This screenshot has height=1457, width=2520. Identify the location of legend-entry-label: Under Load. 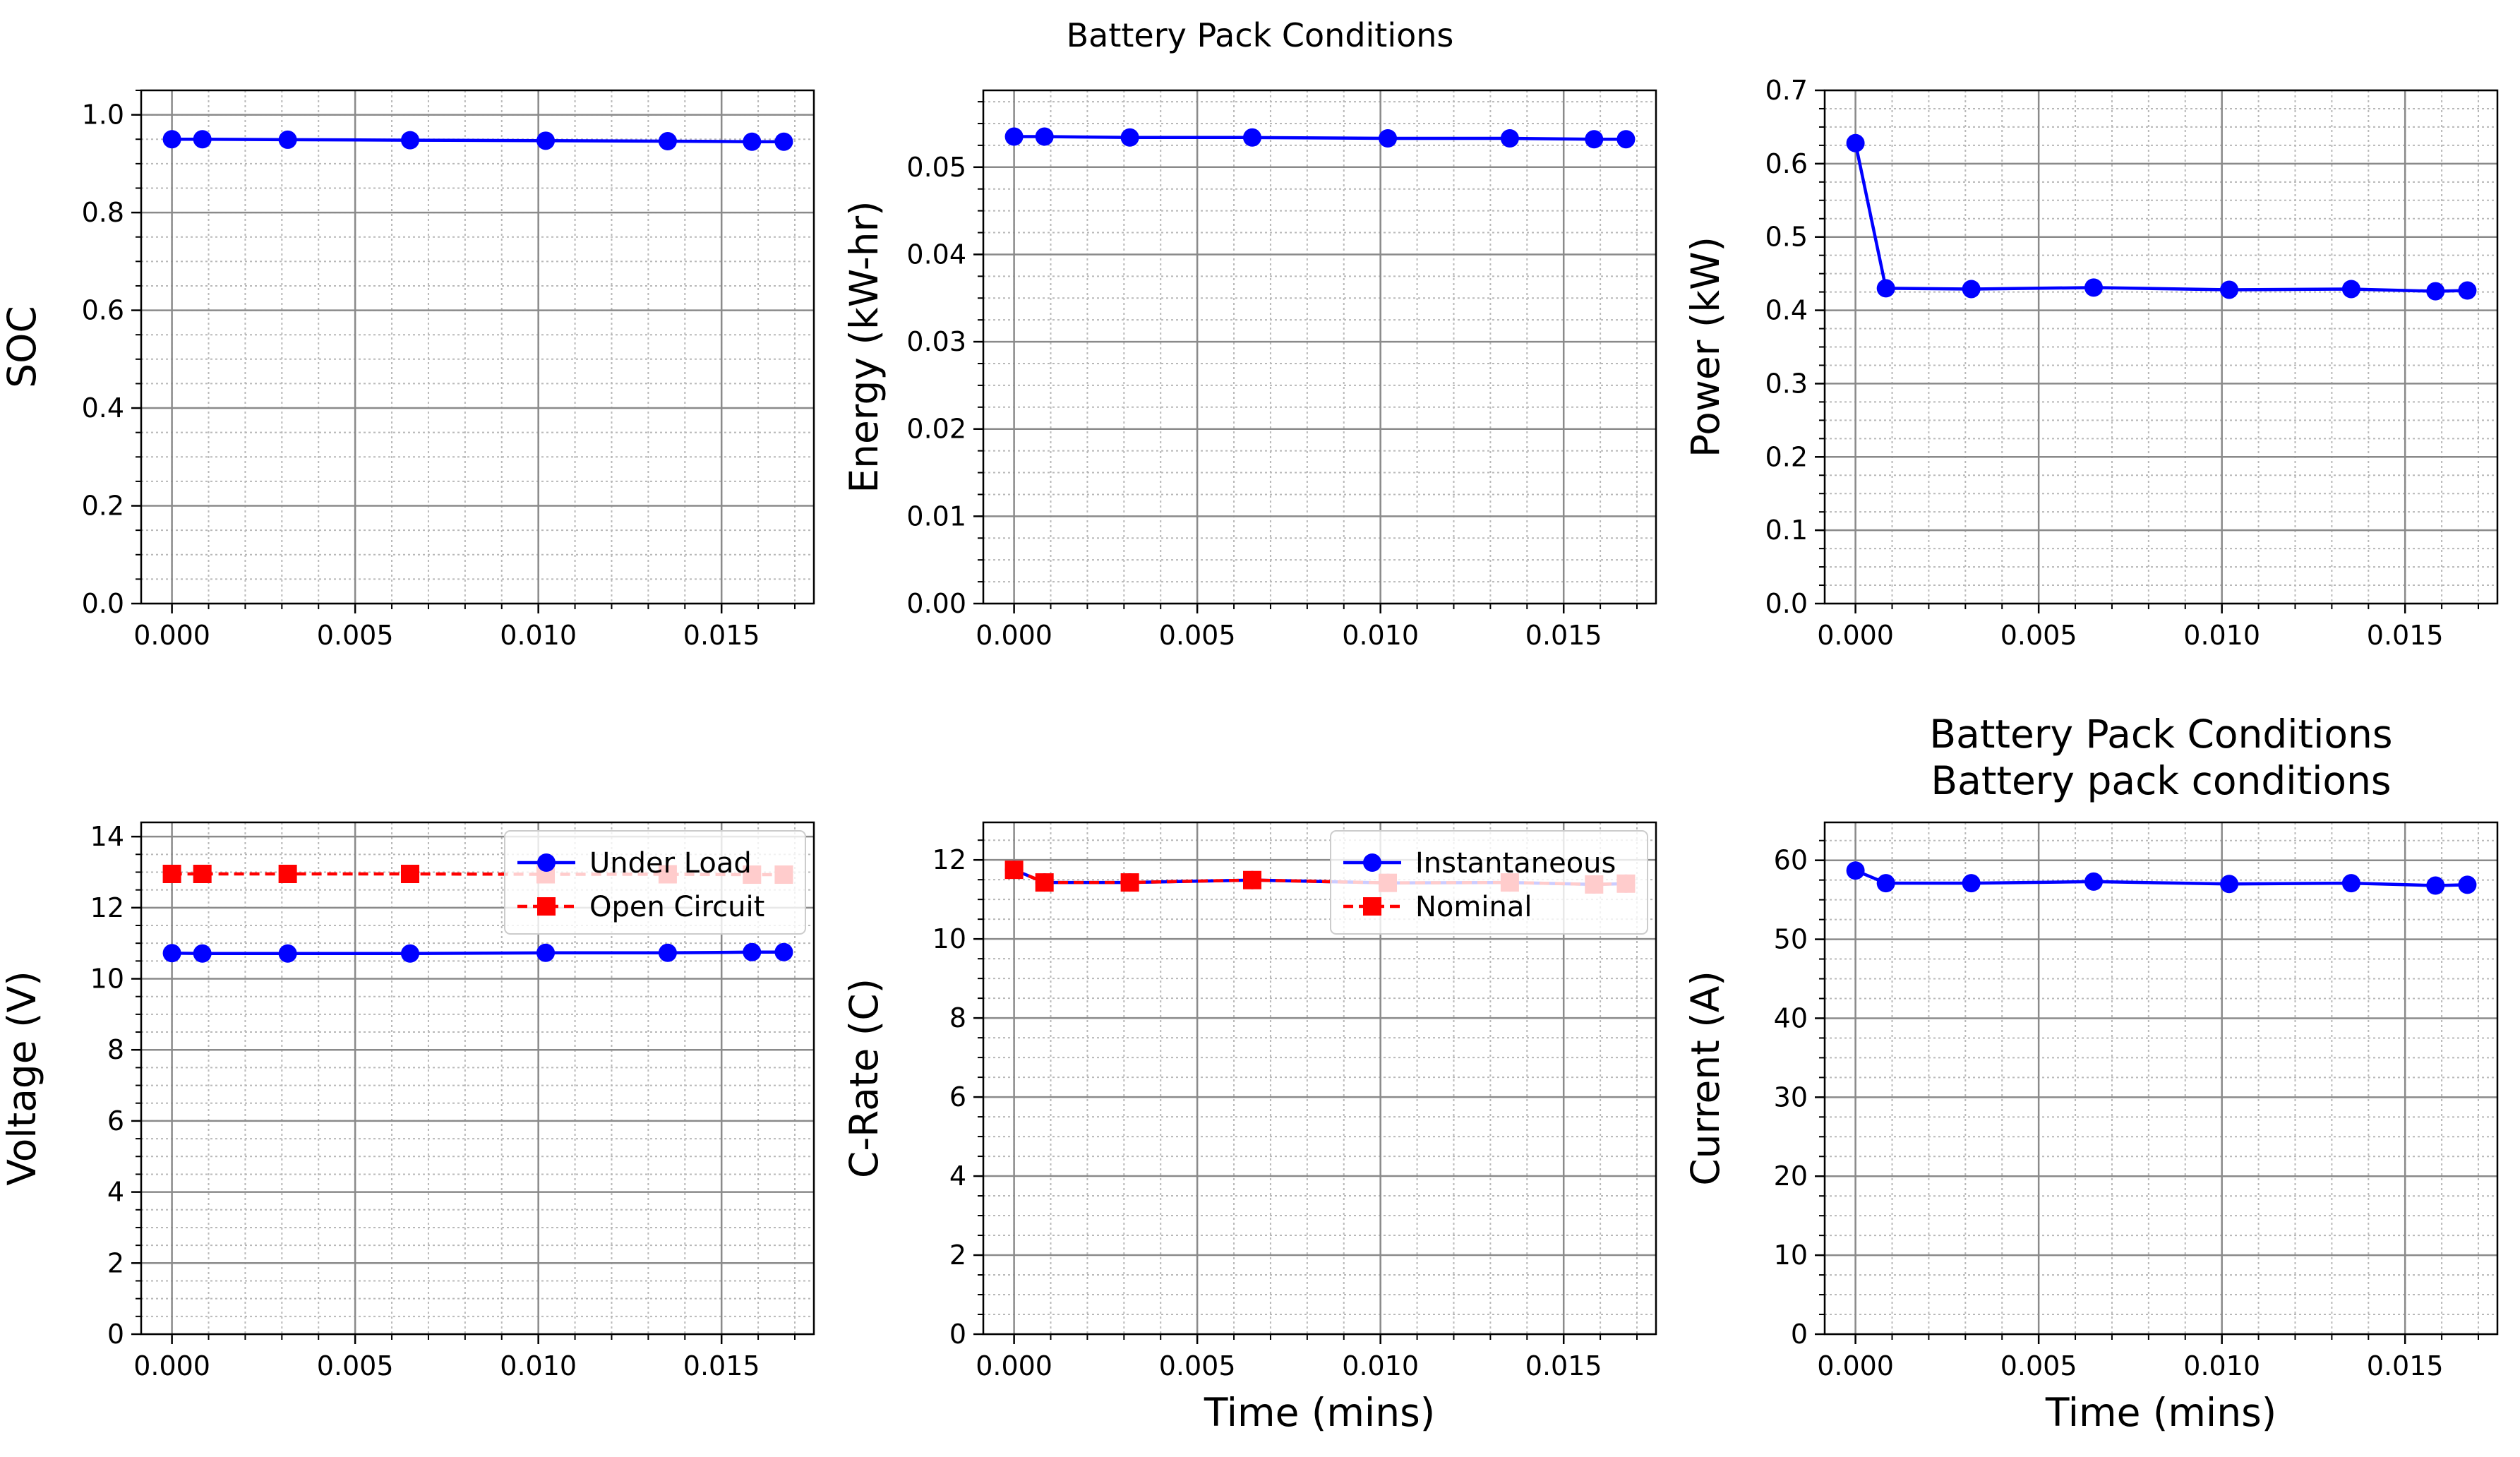
(670, 864).